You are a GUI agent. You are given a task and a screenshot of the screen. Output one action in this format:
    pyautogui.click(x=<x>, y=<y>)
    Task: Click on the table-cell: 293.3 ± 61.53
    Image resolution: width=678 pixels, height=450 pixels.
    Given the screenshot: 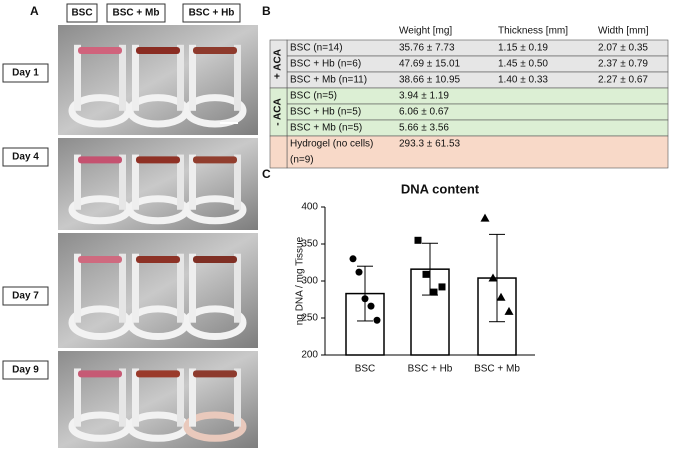 What is the action you would take?
    pyautogui.click(x=430, y=144)
    